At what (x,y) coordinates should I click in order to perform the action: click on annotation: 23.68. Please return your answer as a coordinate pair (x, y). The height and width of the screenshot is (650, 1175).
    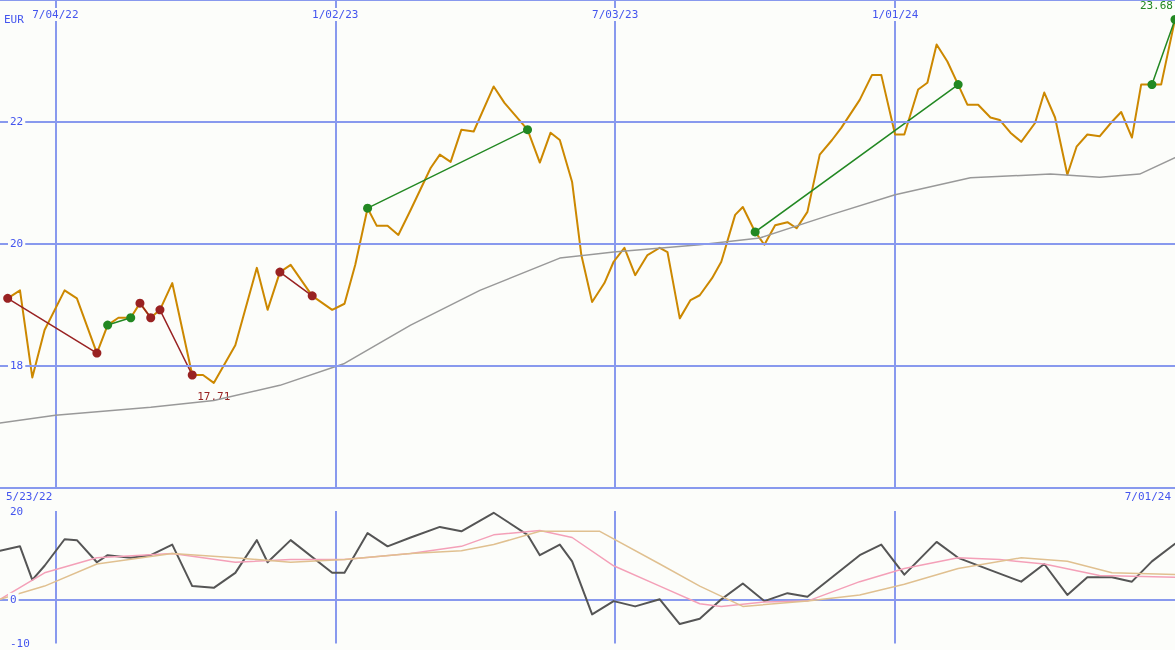
    Looking at the image, I should click on (1156, 6).